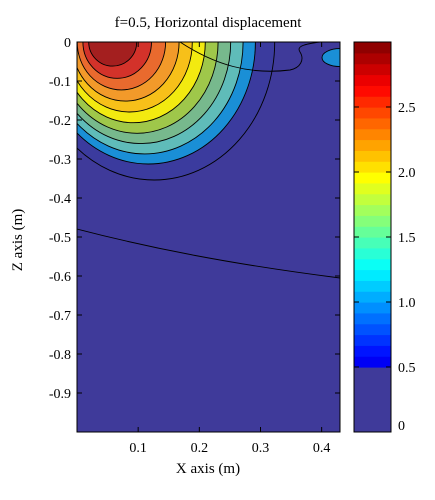  What do you see at coordinates (322, 448) in the screenshot?
I see `x-tick-label: 0.4` at bounding box center [322, 448].